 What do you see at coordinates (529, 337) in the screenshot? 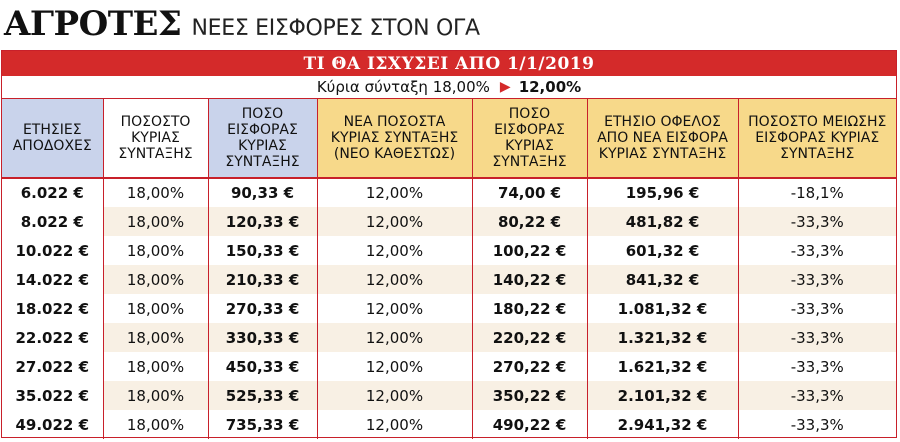
I see `cell-new-contribution-amount: 220,22 €` at bounding box center [529, 337].